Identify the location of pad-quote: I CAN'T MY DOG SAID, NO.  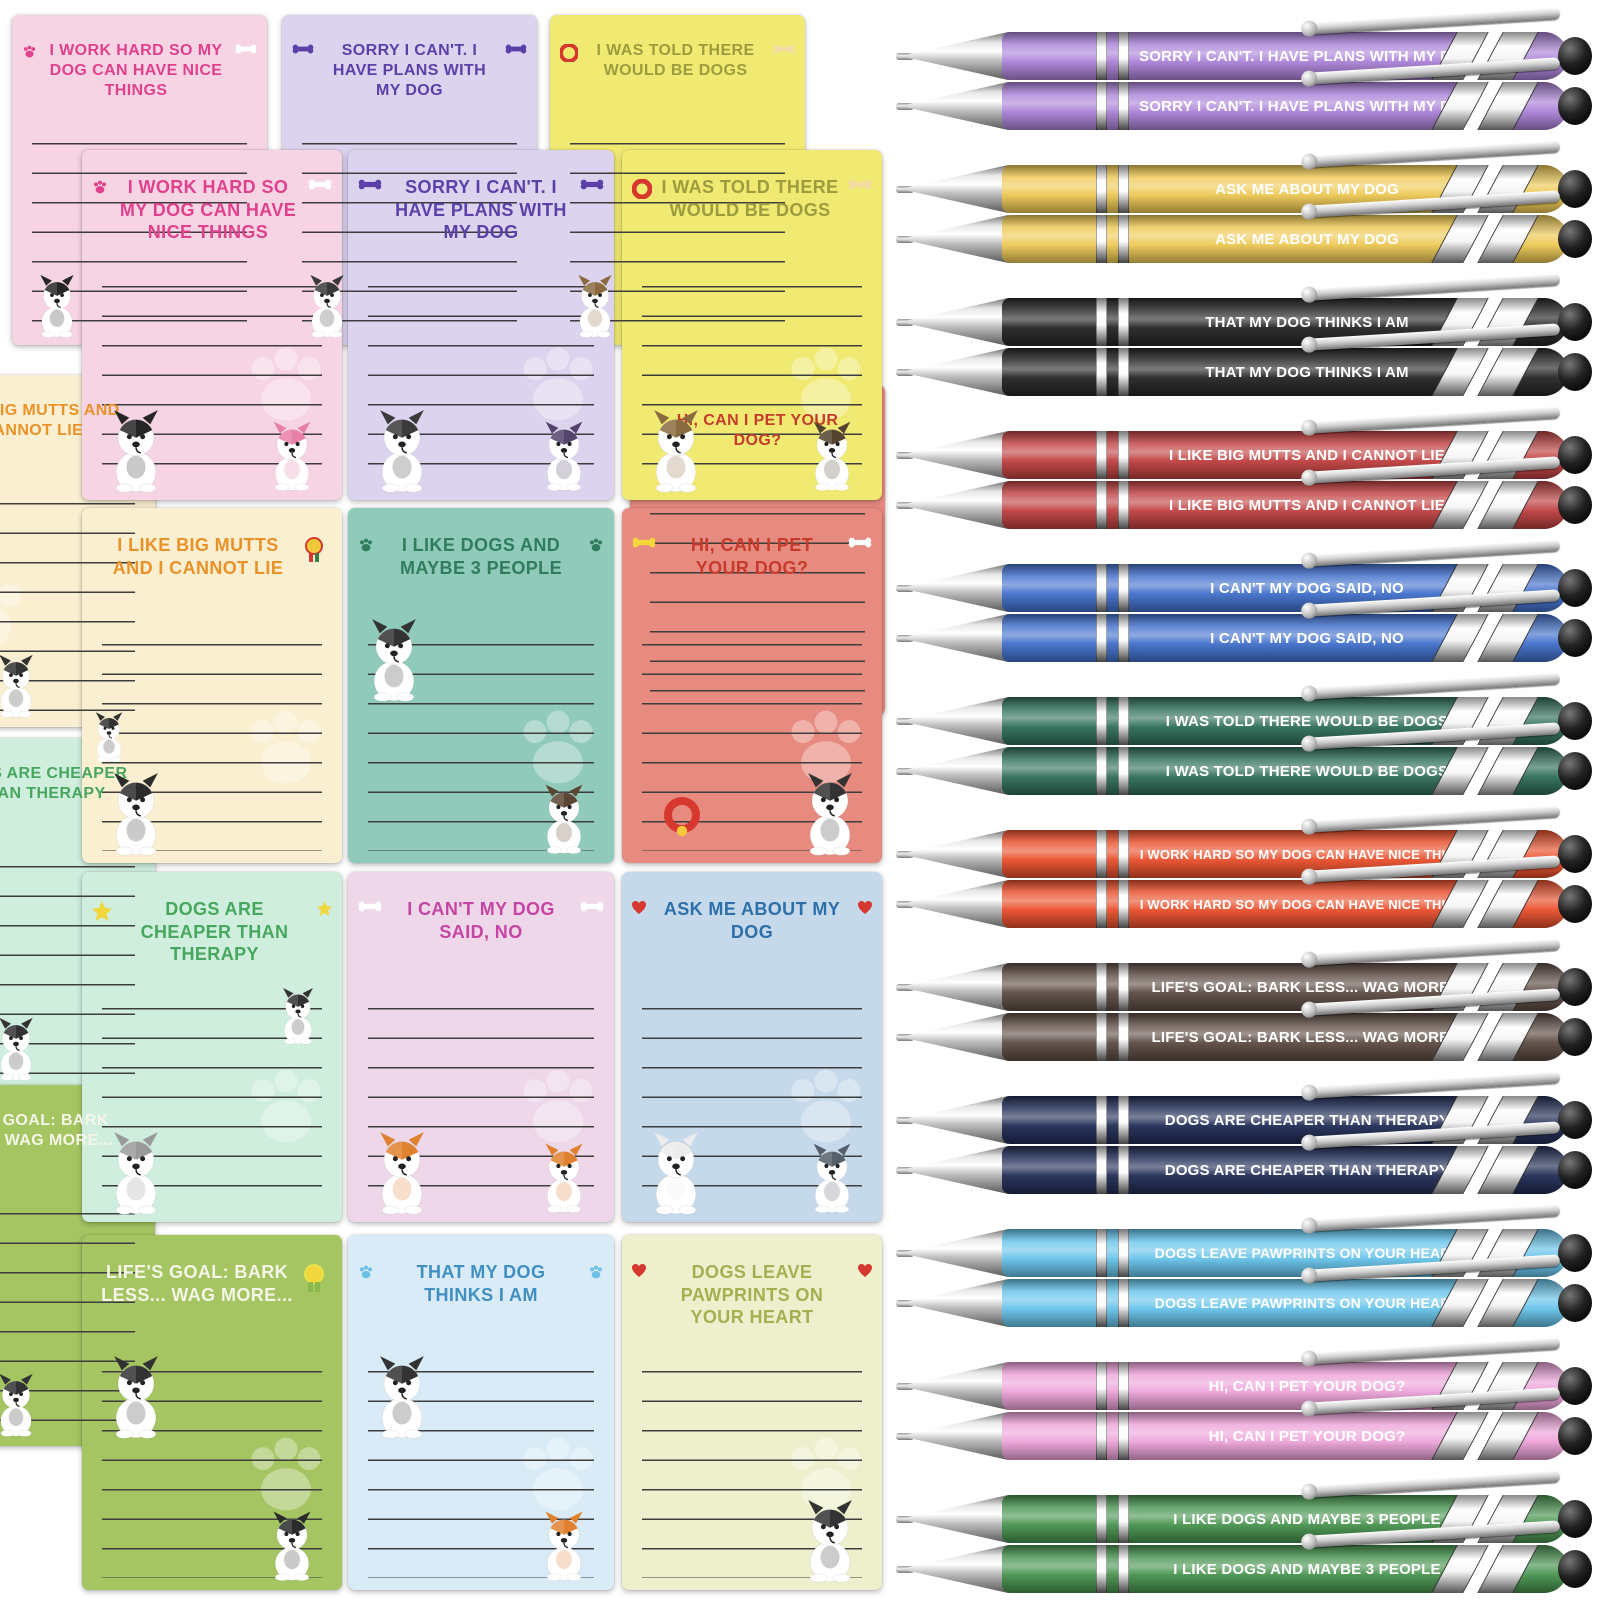
(481, 920).